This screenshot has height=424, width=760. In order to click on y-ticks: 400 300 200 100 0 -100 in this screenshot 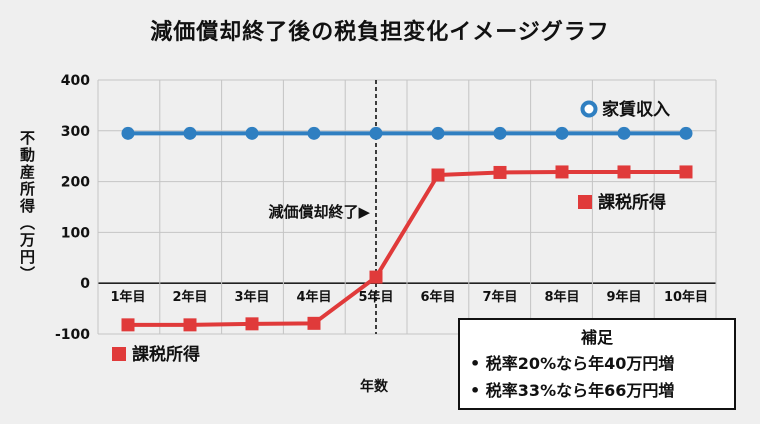, I will do `click(72, 208)`.